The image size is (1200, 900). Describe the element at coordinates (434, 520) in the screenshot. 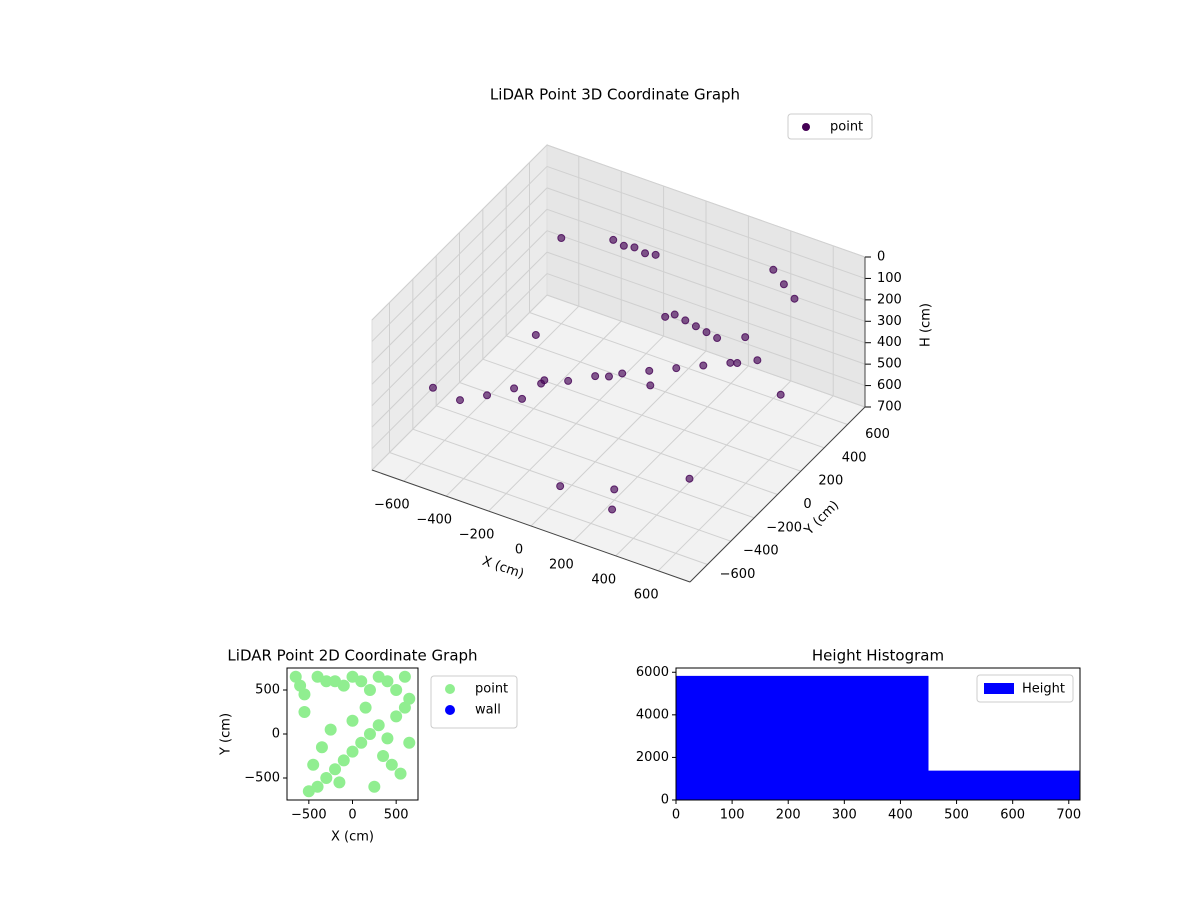

I see `x-tick-label: −400` at that location.